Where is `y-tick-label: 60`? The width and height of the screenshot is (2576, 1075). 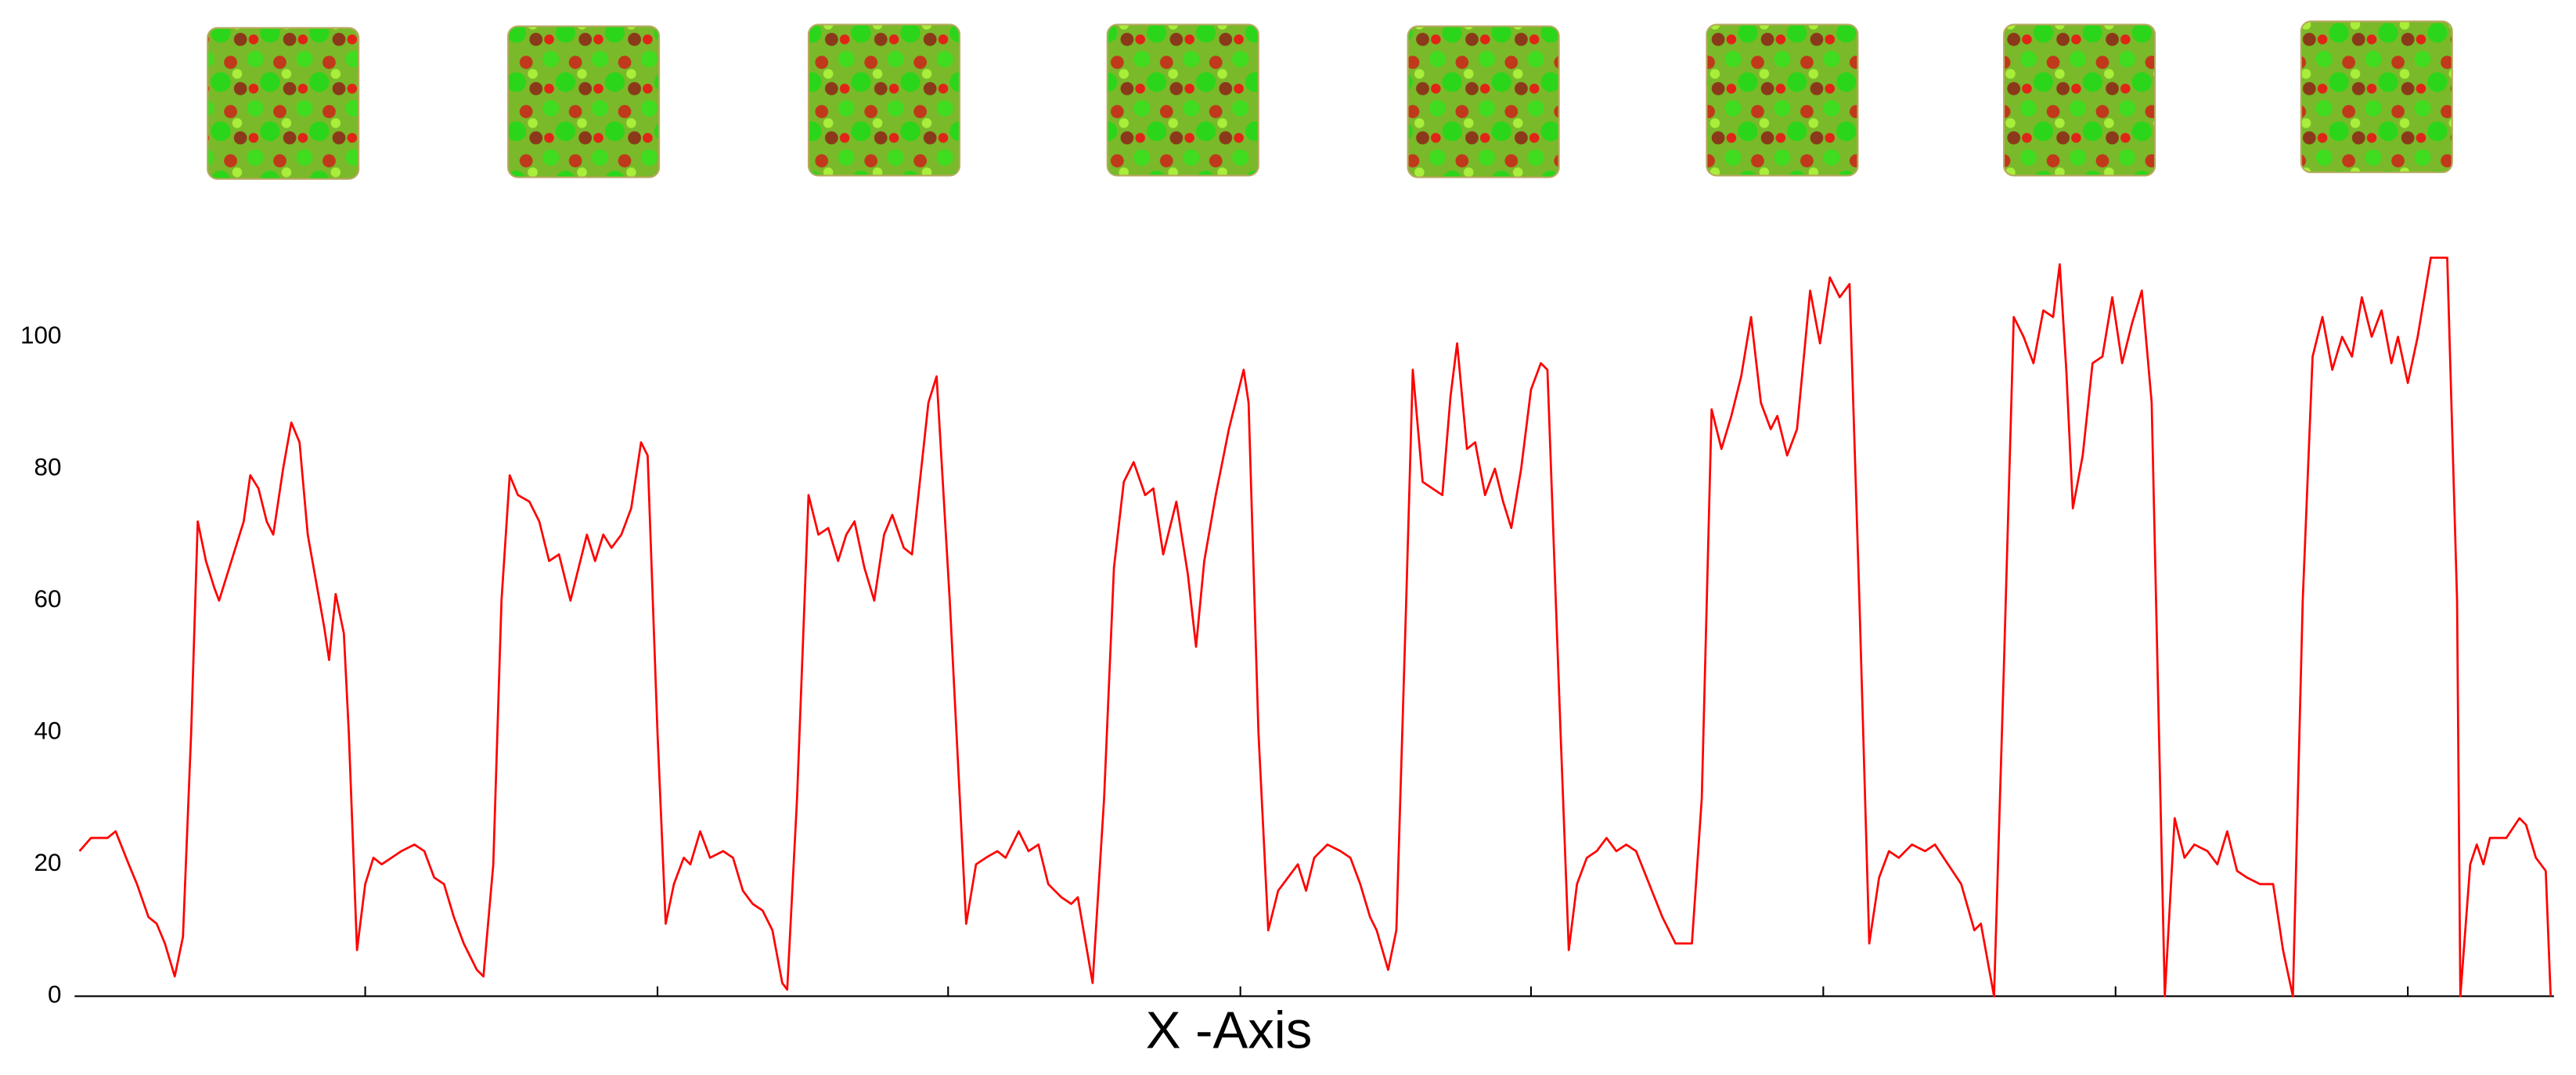 y-tick-label: 60 is located at coordinates (48, 599).